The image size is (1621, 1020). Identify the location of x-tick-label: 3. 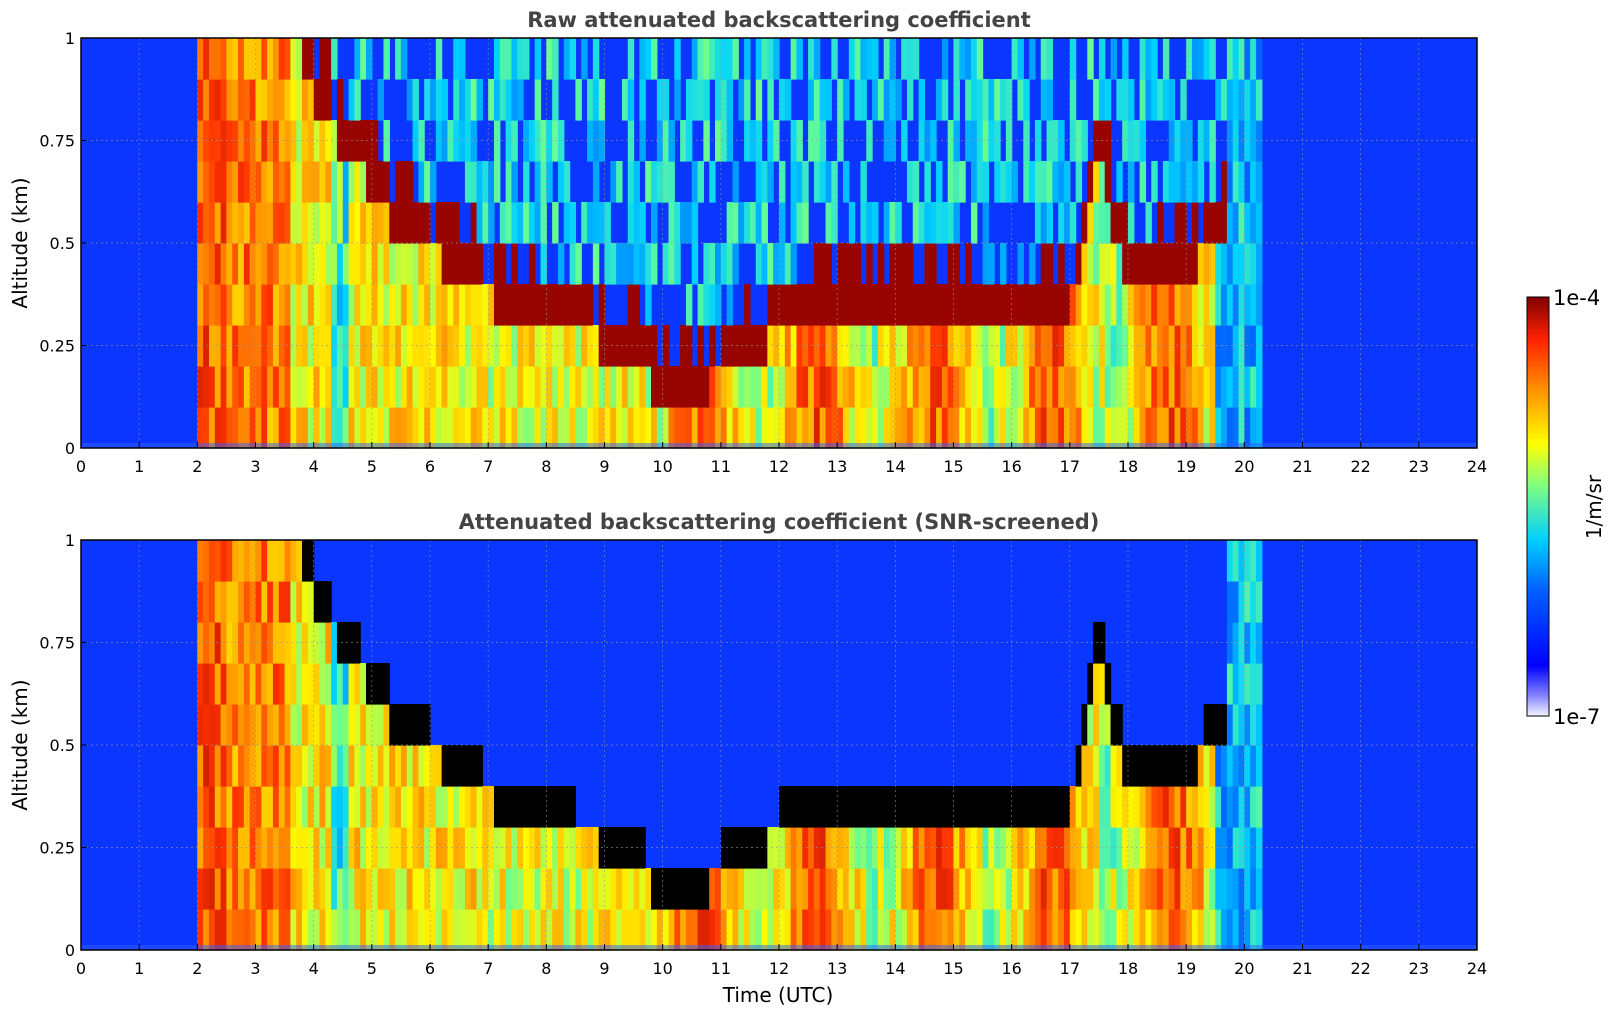
(255, 466).